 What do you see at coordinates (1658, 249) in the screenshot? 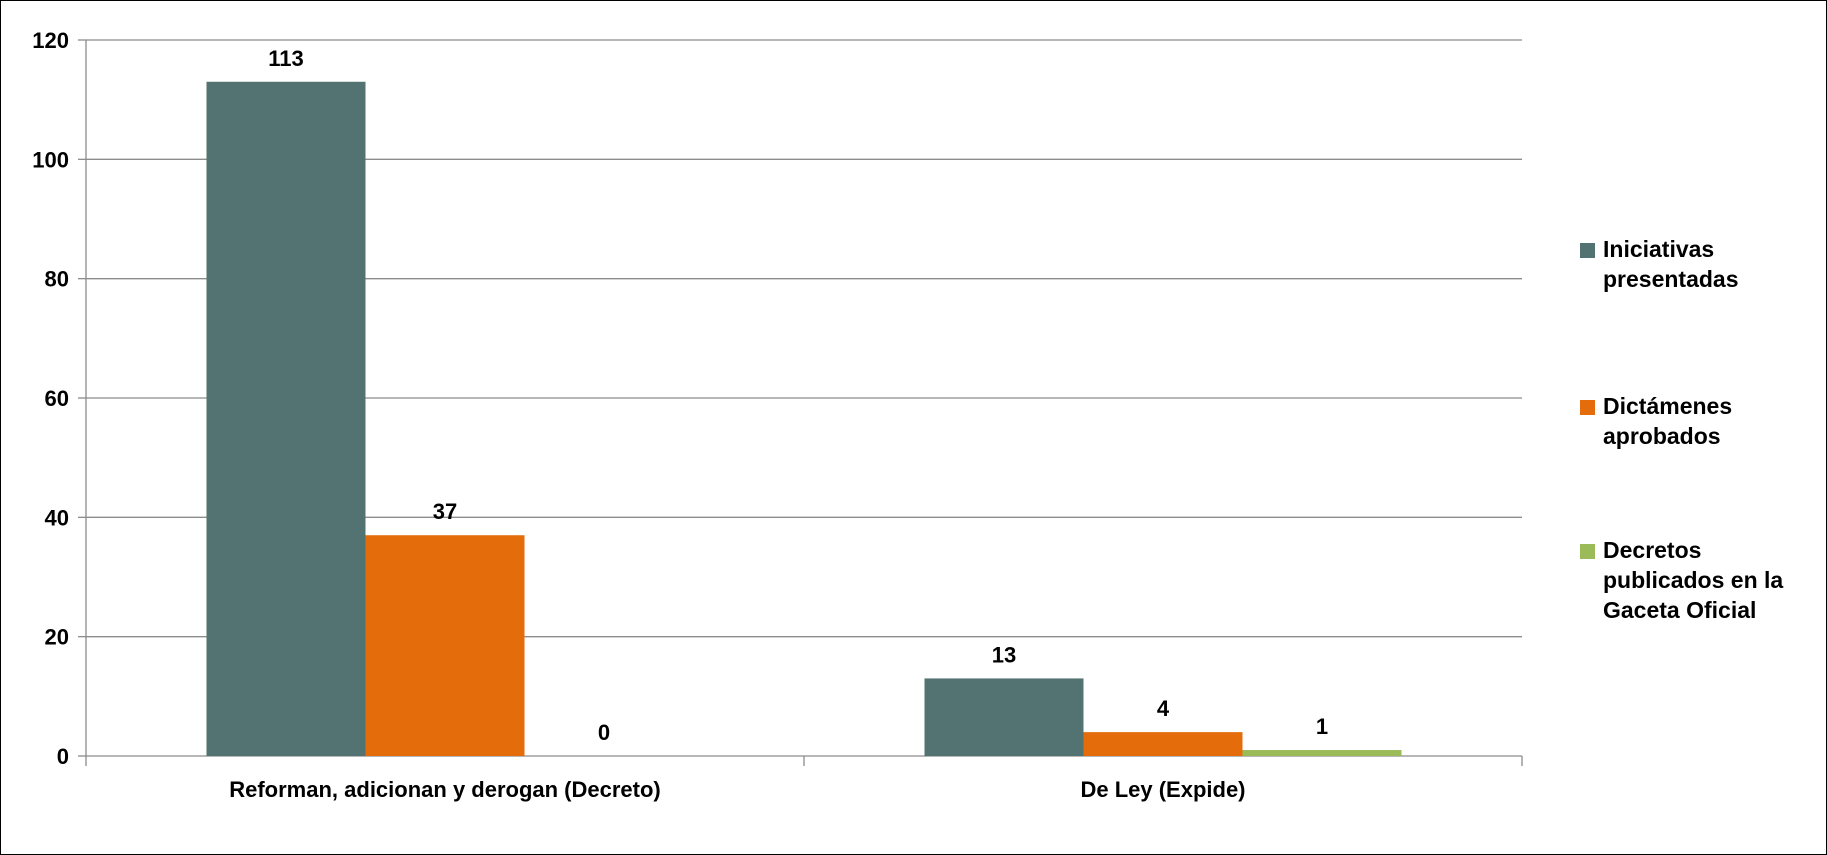
I see `legend-label: Iniciativas` at bounding box center [1658, 249].